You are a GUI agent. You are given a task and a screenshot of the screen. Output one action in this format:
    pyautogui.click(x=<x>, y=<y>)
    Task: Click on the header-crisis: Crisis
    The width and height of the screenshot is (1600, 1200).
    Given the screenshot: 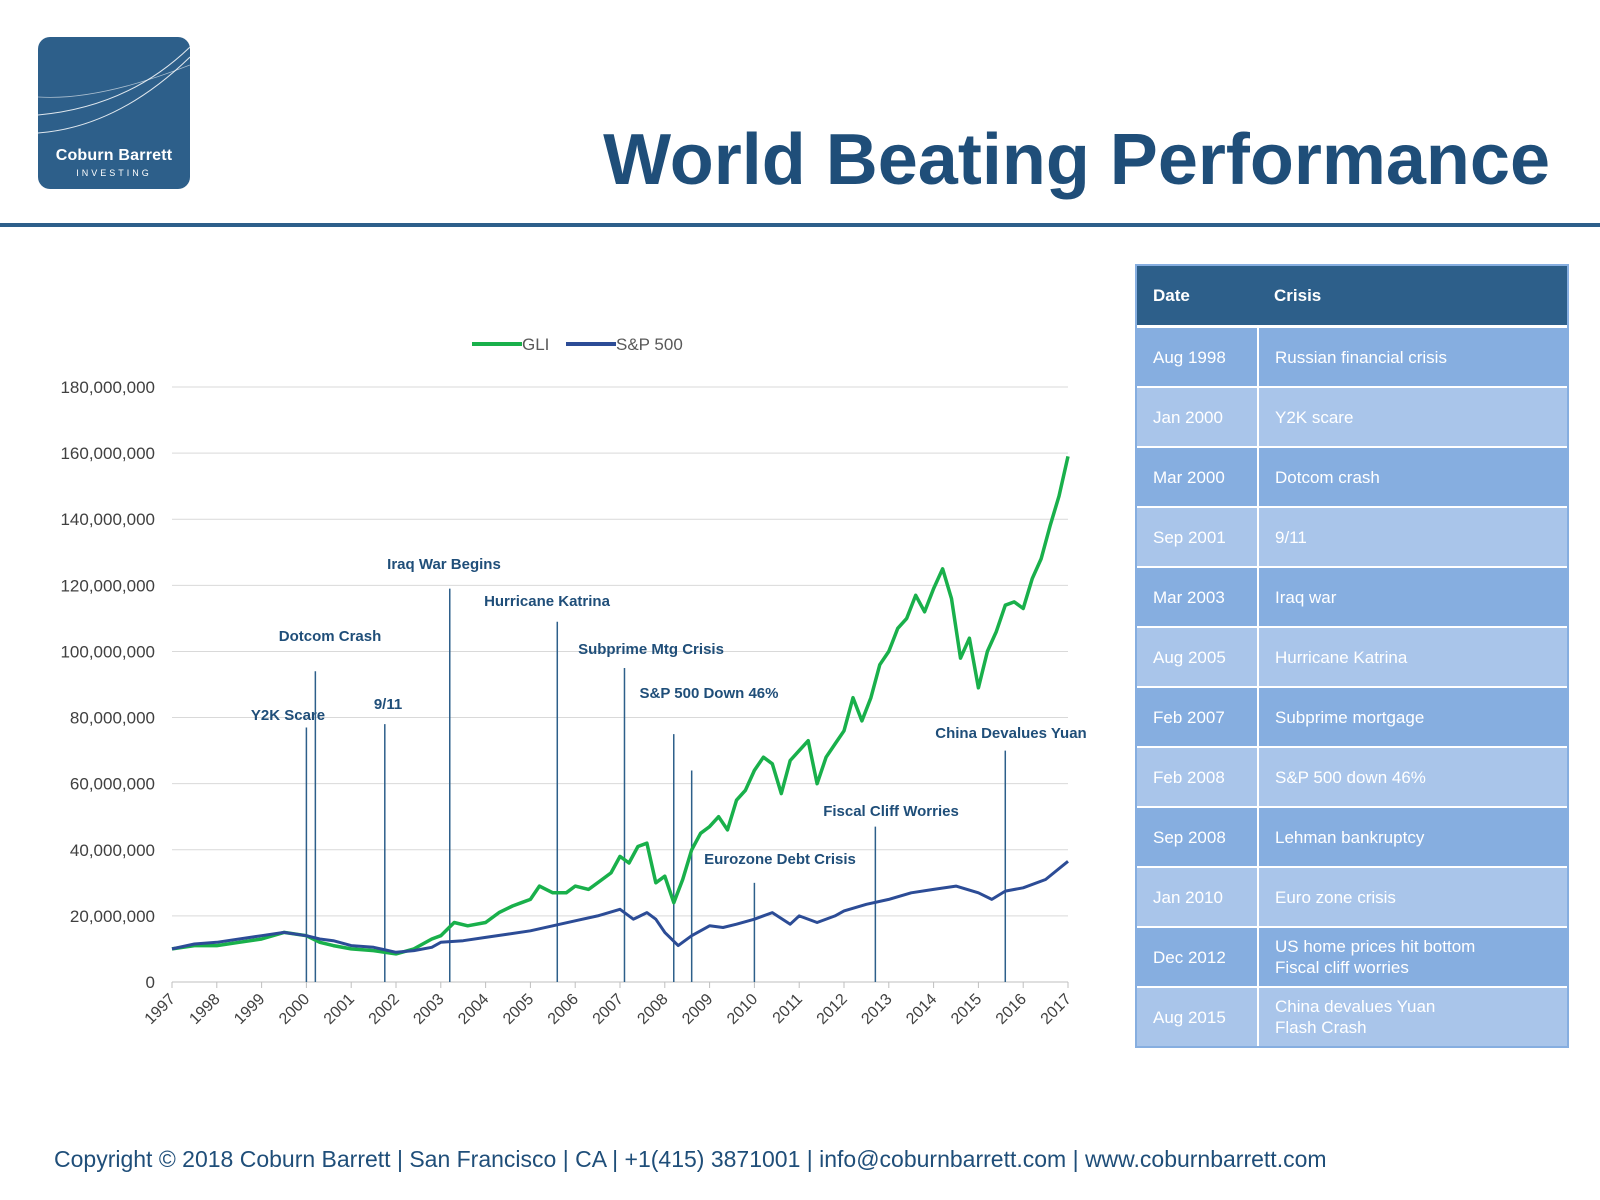 What is the action you would take?
    pyautogui.click(x=1412, y=297)
    